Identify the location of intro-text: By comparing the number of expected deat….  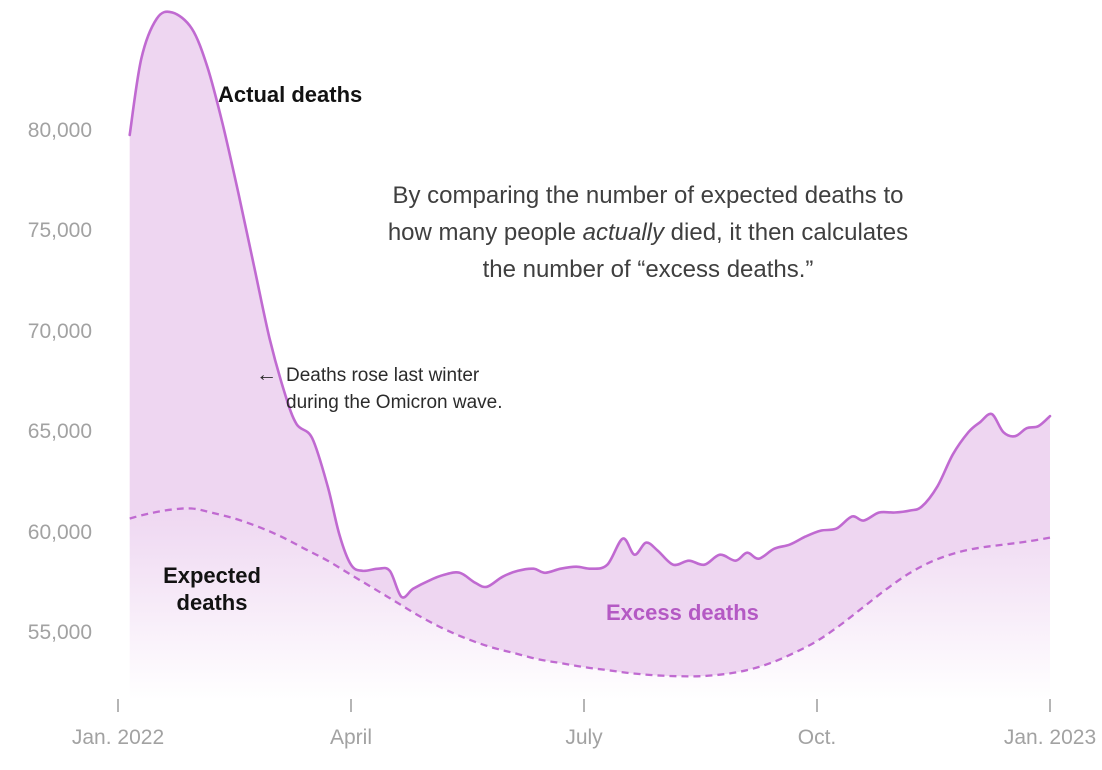
(648, 232).